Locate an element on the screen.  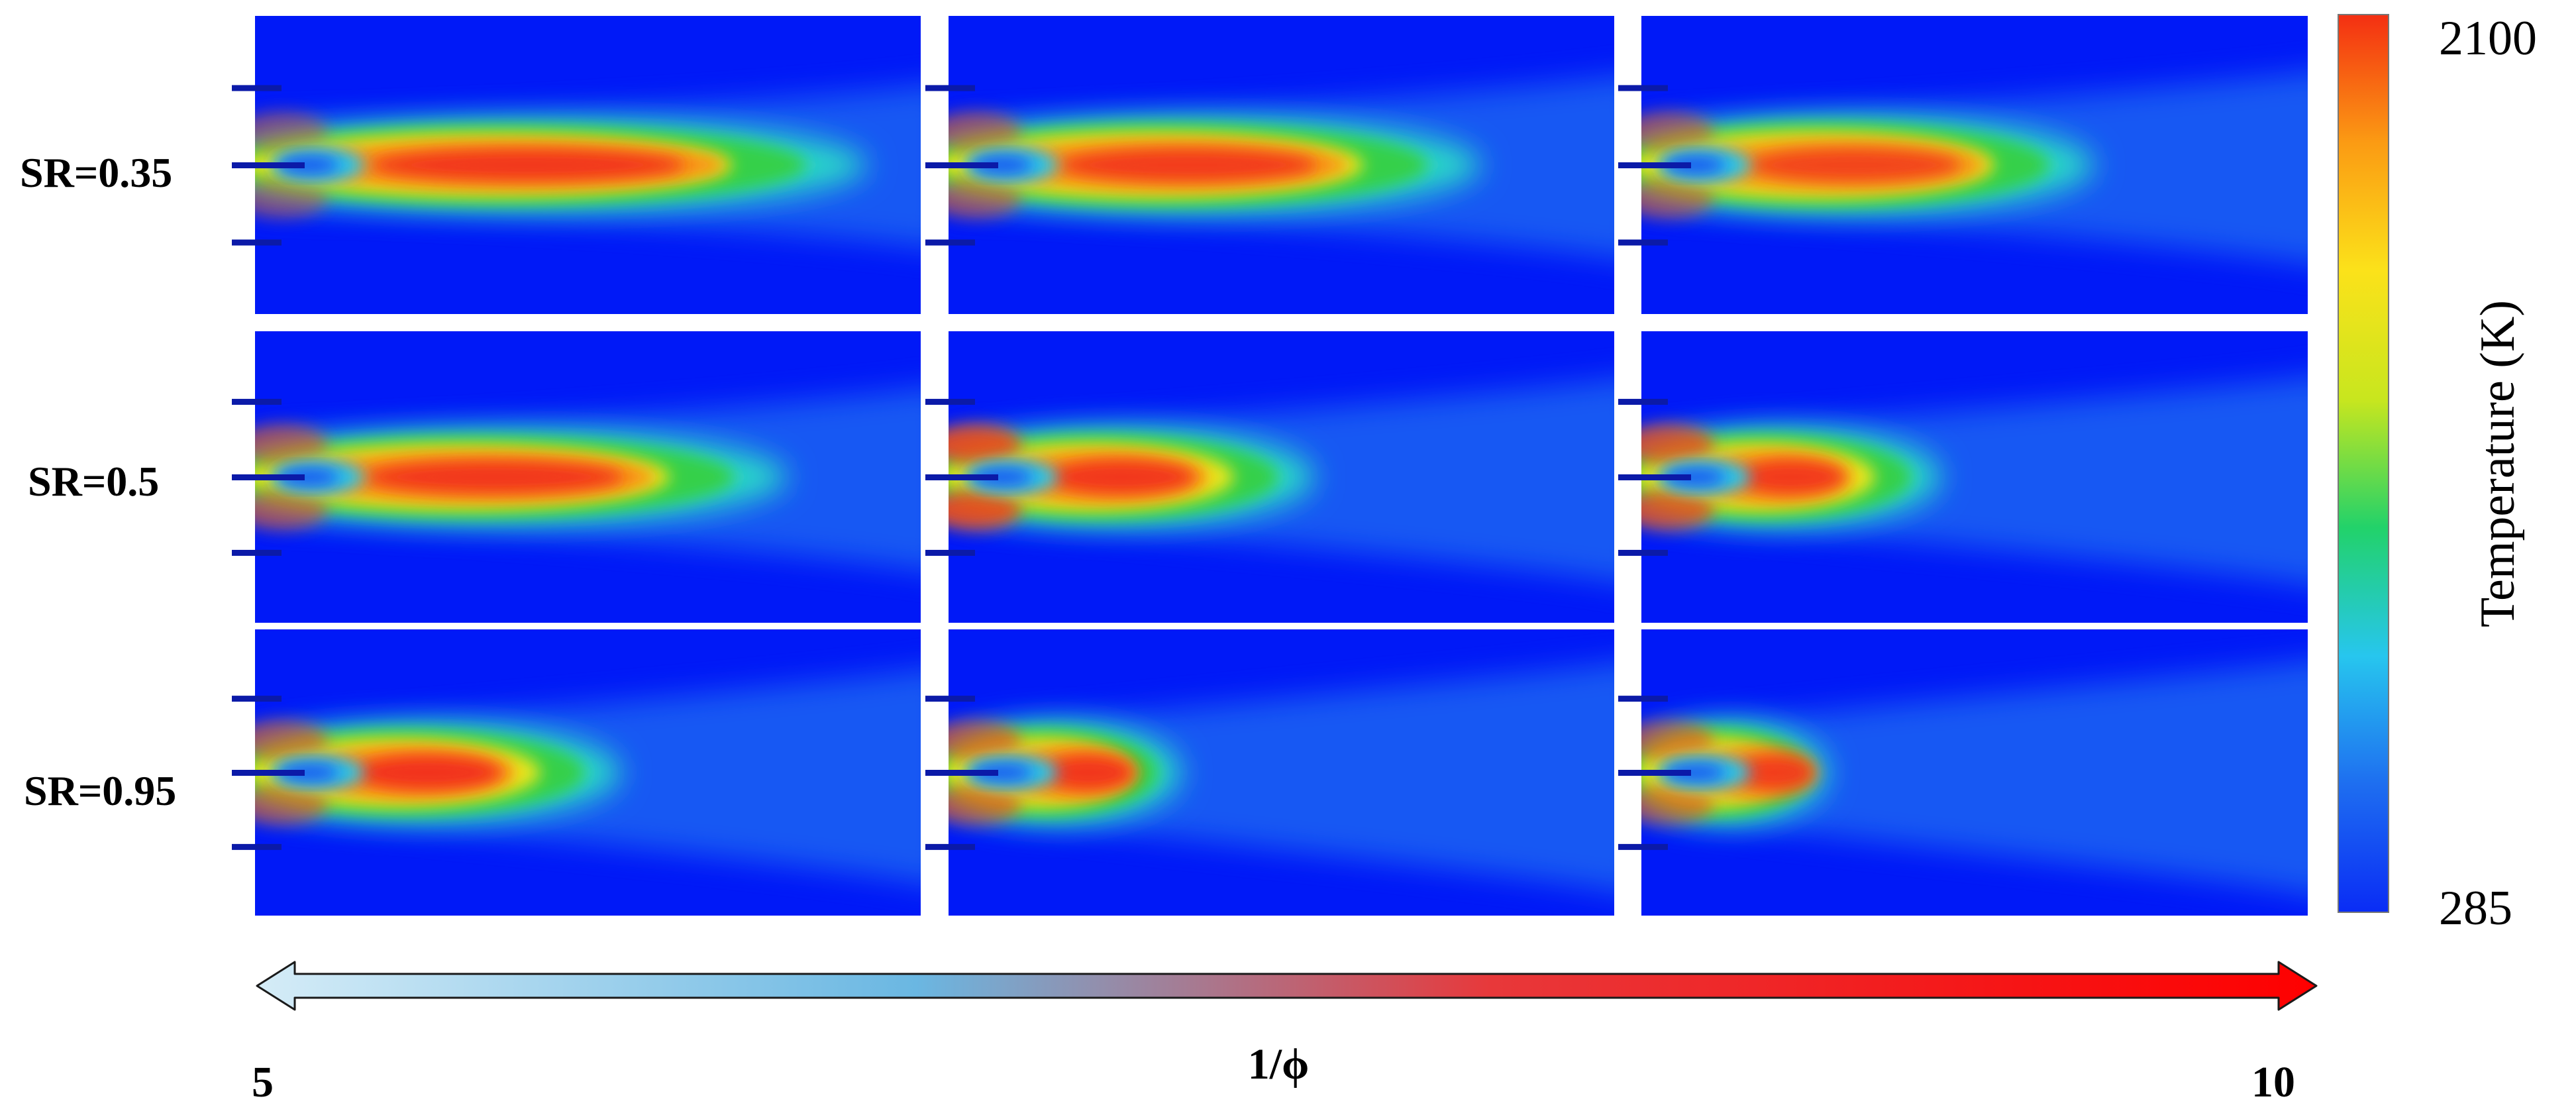
colorbar-title: Temperature (K) is located at coordinates (2498, 464).